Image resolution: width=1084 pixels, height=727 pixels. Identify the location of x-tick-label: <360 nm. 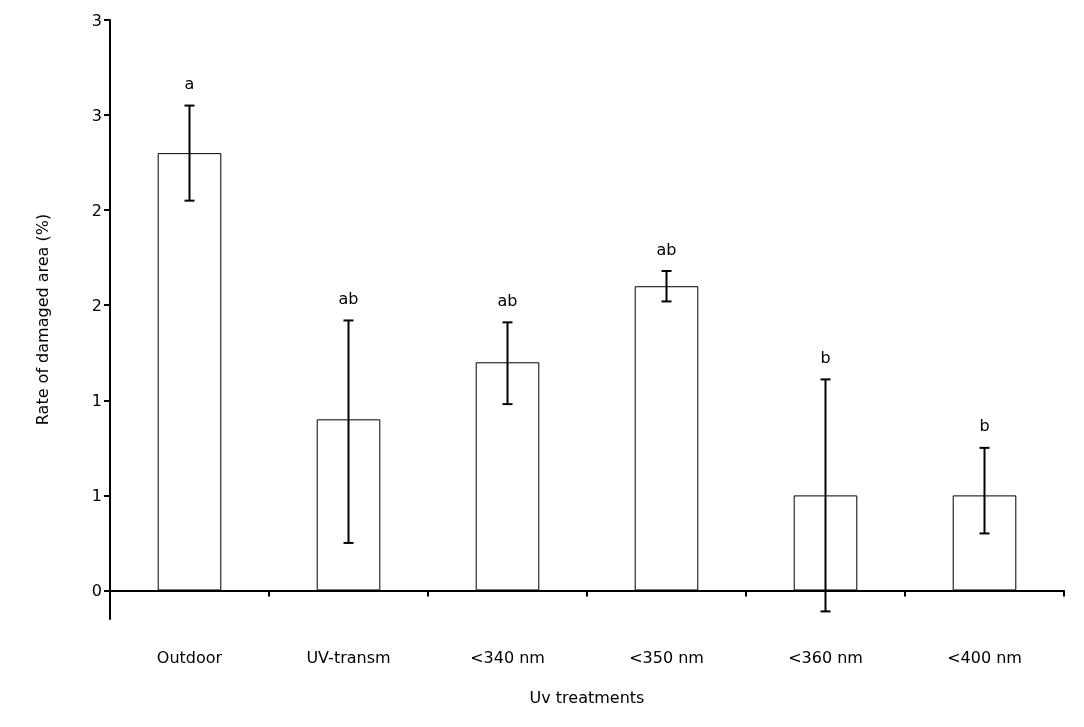
(825, 657).